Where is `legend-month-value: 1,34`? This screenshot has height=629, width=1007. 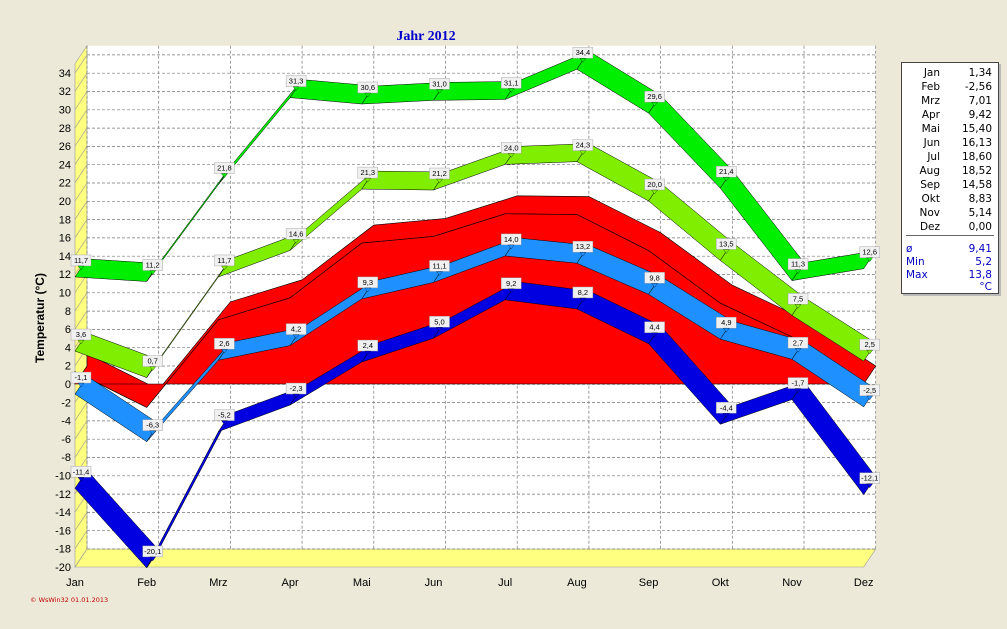
legend-month-value: 1,34 is located at coordinates (980, 73).